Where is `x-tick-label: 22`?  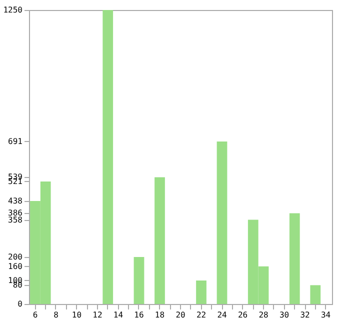 x-tick-label: 22 is located at coordinates (201, 315).